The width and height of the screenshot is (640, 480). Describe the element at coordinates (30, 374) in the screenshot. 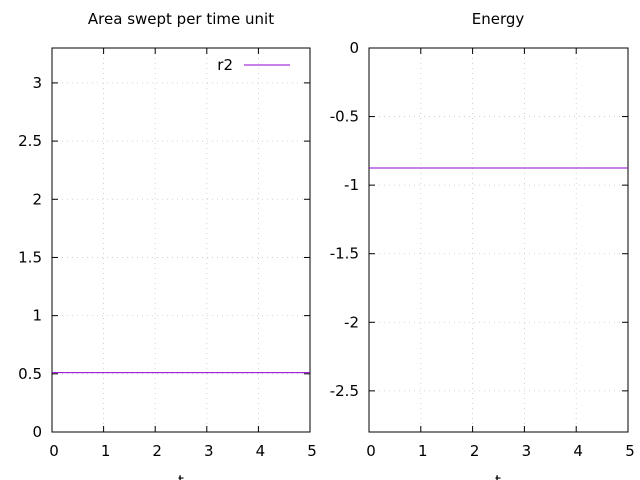

I see `y-tick-label: 0.5` at that location.